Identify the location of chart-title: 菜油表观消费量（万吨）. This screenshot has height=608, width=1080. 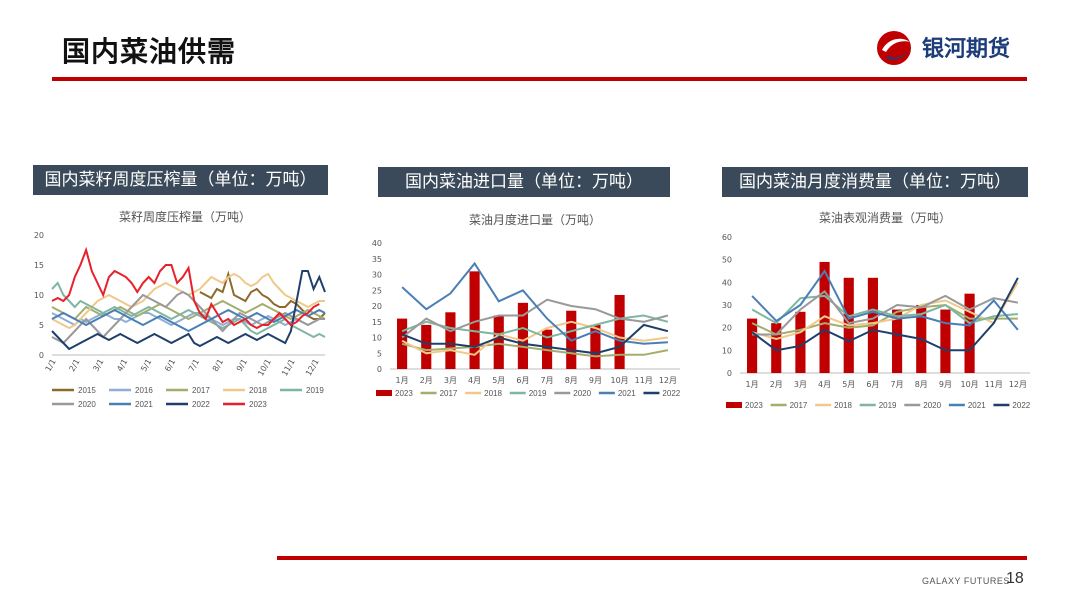
(885, 218).